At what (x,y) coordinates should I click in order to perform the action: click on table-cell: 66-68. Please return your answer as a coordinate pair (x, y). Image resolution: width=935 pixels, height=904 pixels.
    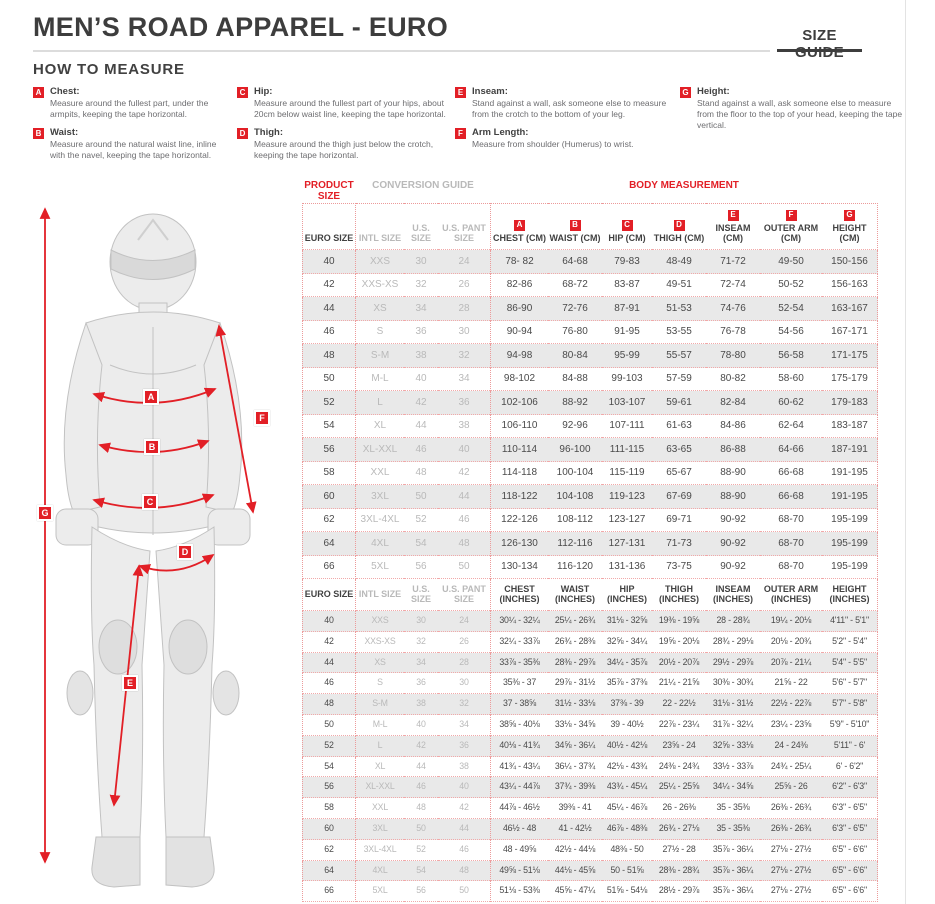
    Looking at the image, I should click on (791, 473).